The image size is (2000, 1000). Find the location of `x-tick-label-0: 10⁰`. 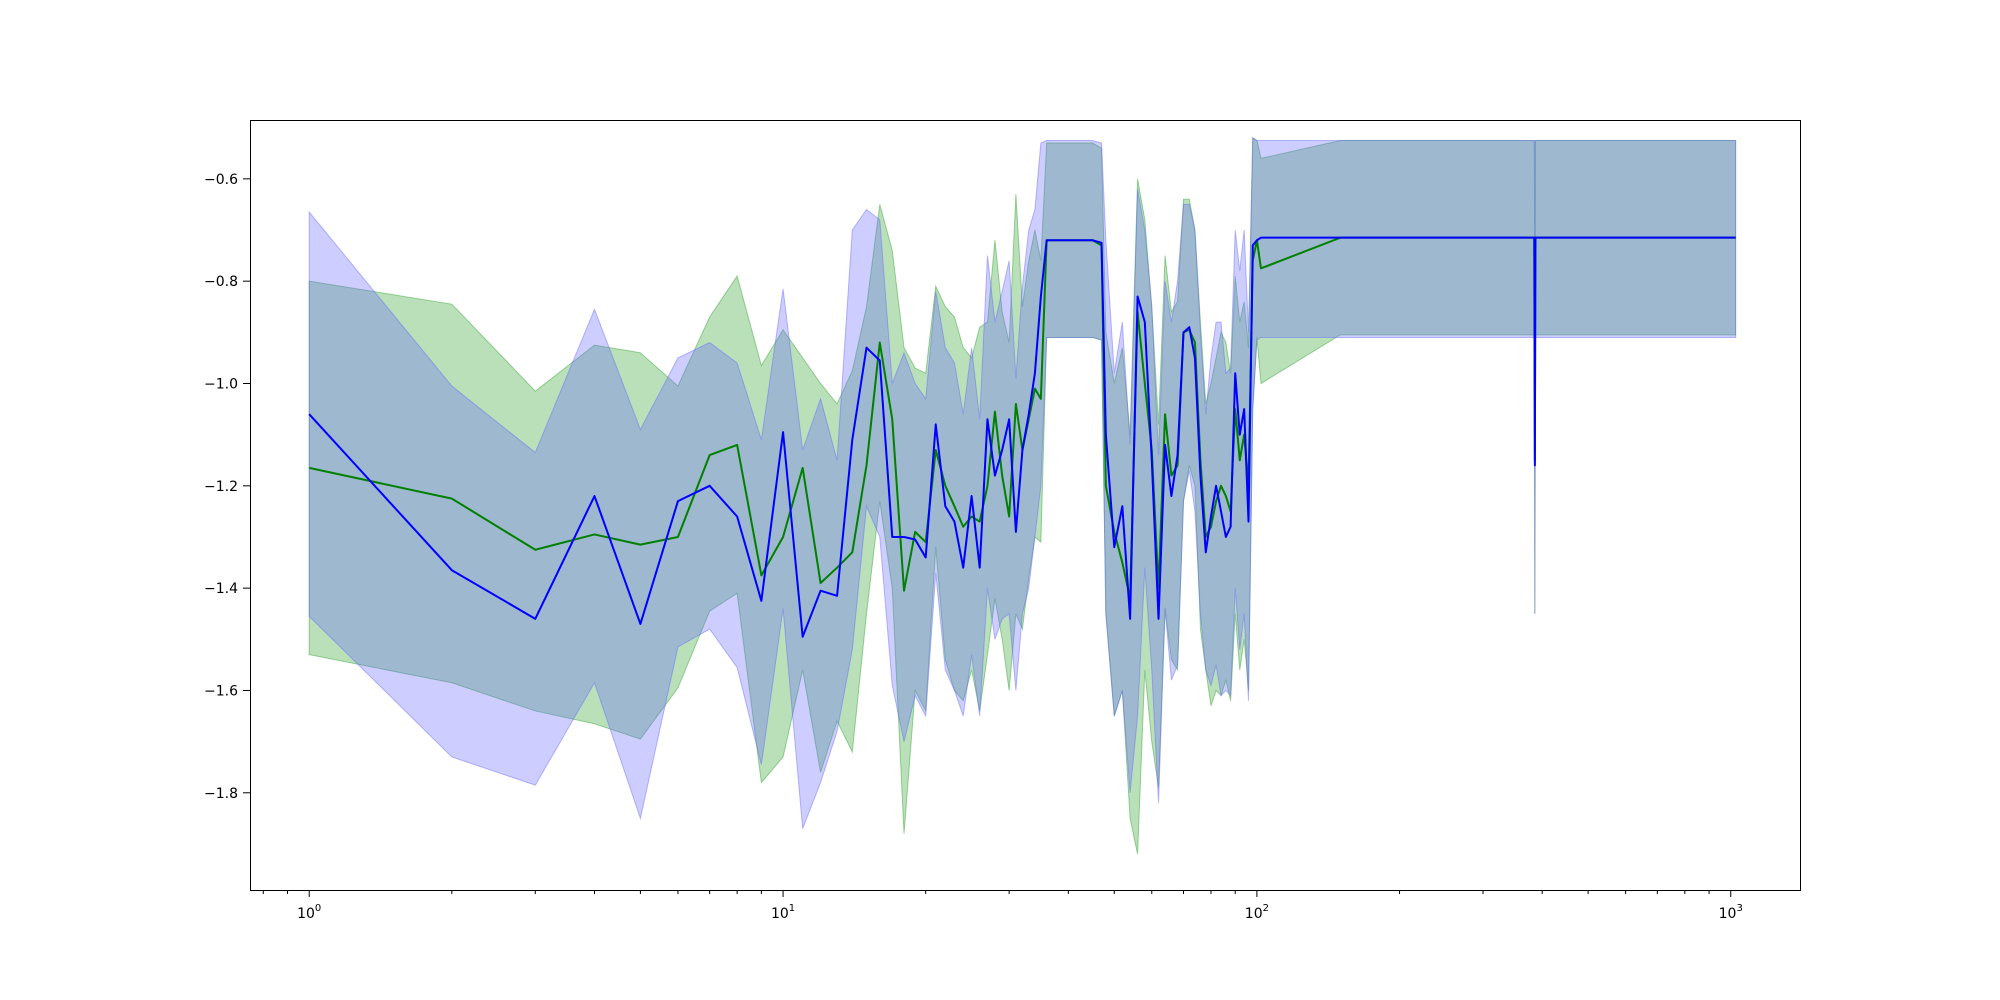

x-tick-label-0: 10⁰ is located at coordinates (309, 912).